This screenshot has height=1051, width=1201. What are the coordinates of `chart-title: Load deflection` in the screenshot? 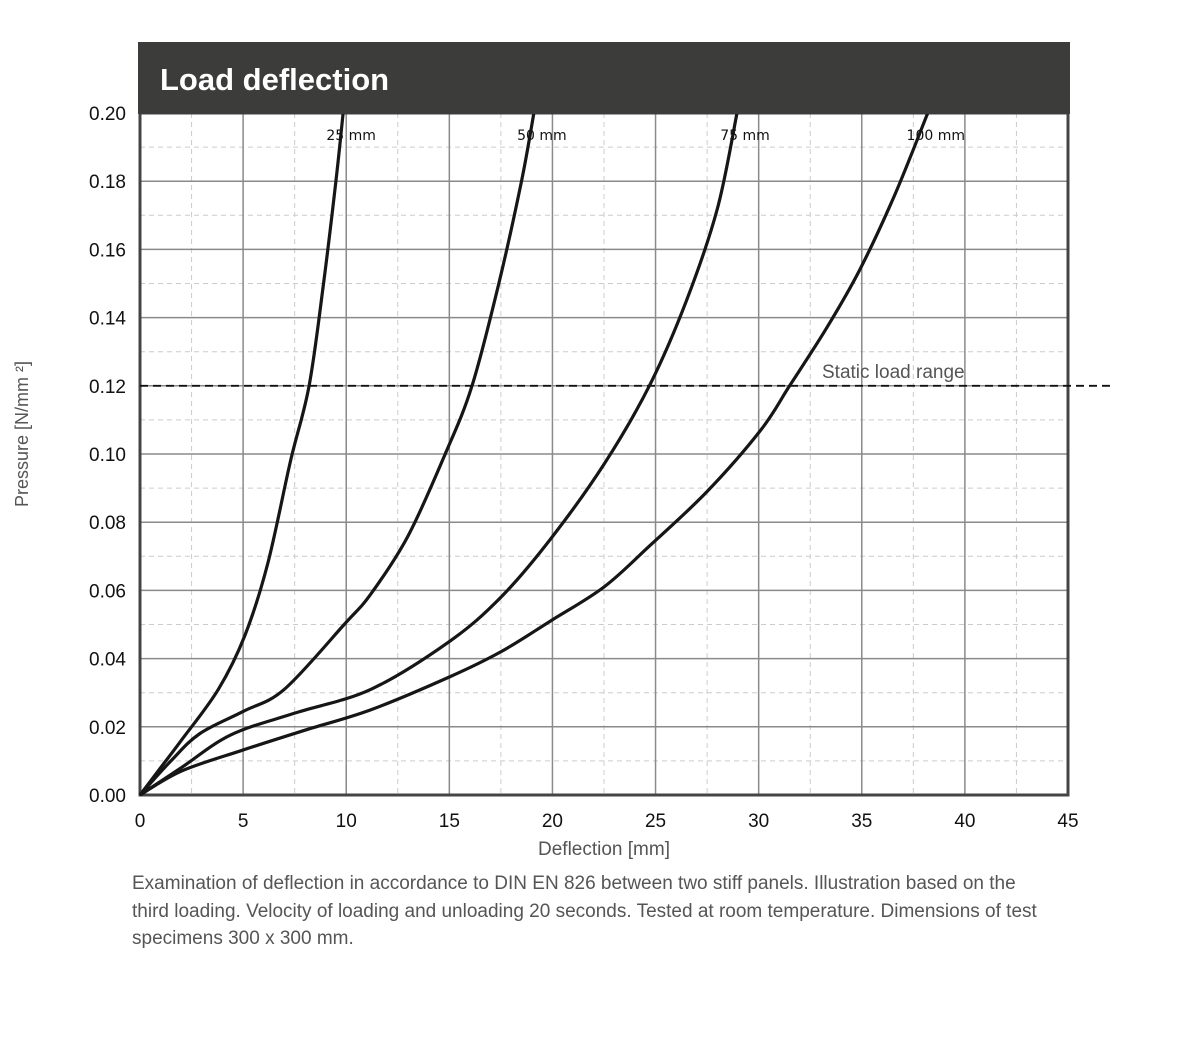 It's located at (275, 79).